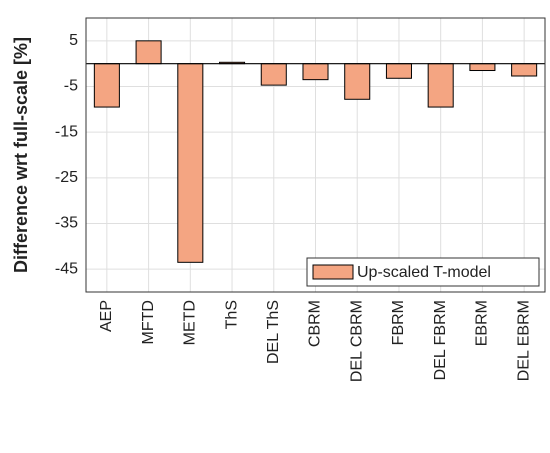 This screenshot has width=550, height=453. Describe the element at coordinates (190, 322) in the screenshot. I see `x-tick-label: METD` at that location.